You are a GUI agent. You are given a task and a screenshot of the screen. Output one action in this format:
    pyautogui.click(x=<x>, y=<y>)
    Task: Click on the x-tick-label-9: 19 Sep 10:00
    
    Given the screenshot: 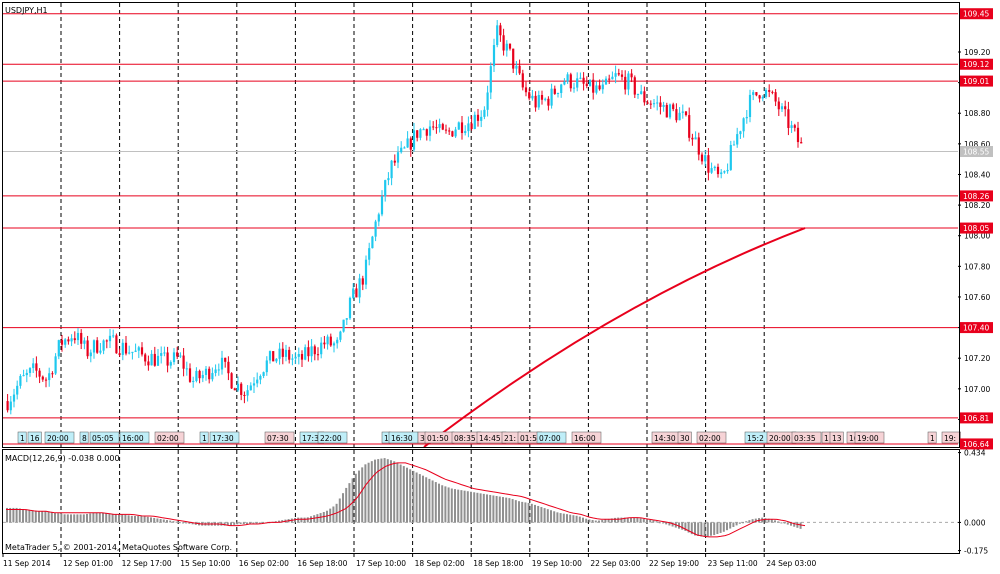 What is the action you would take?
    pyautogui.click(x=557, y=563)
    